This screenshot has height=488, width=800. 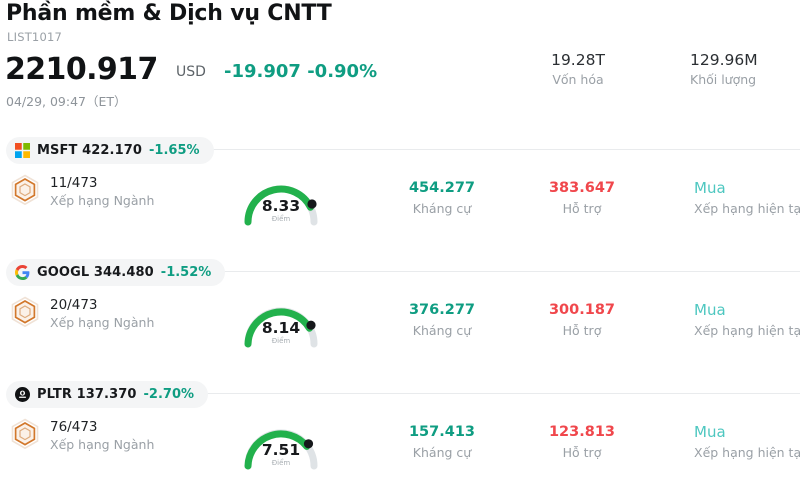 I want to click on quote-timestamp: 04/29, 09:47（ET）, so click(x=66, y=101).